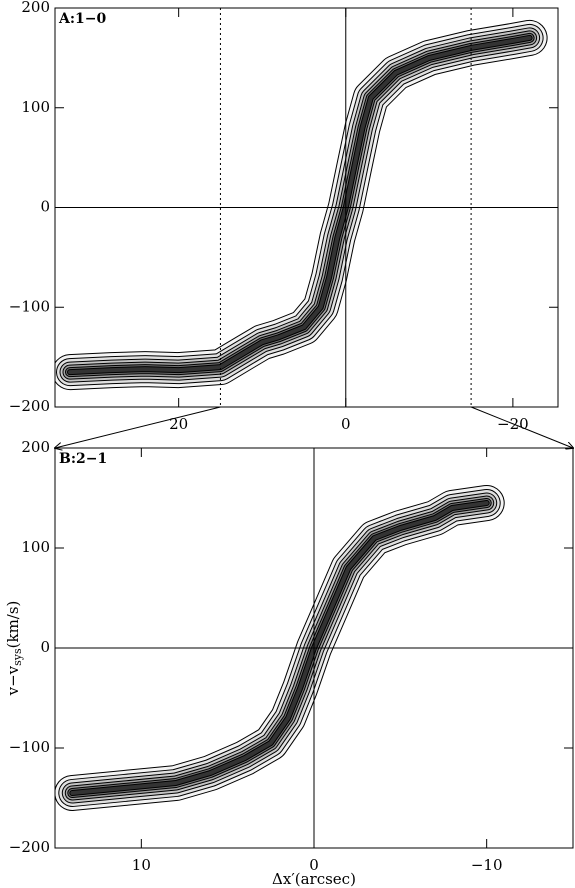 This screenshot has width=575, height=888. Describe the element at coordinates (487, 865) in the screenshot. I see `x-tick-label: −10` at that location.